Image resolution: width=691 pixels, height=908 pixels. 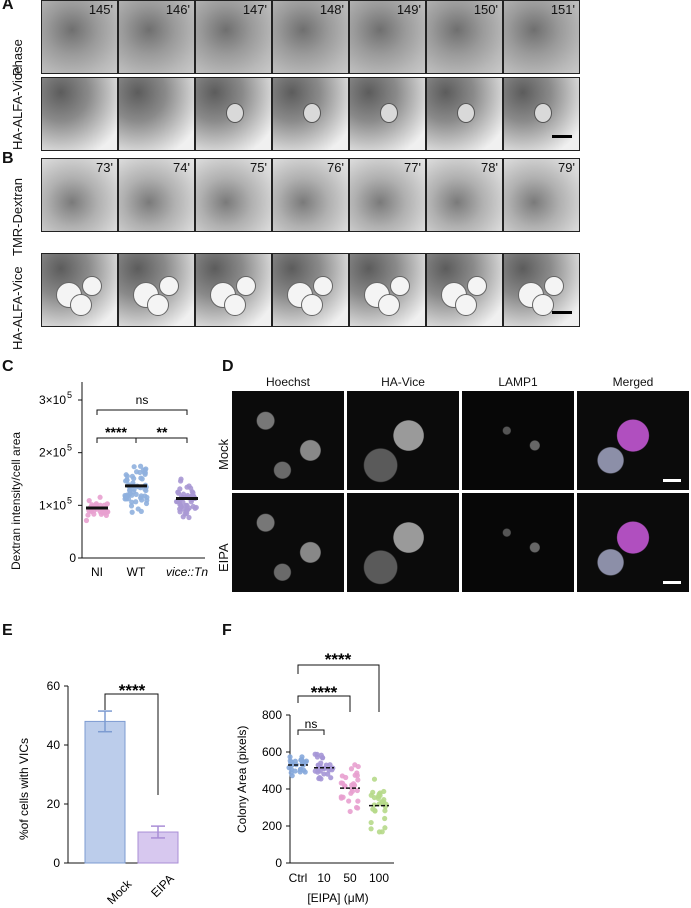 What do you see at coordinates (288, 382) in the screenshot?
I see `panel-d-col-hoechst: Hoechst` at bounding box center [288, 382].